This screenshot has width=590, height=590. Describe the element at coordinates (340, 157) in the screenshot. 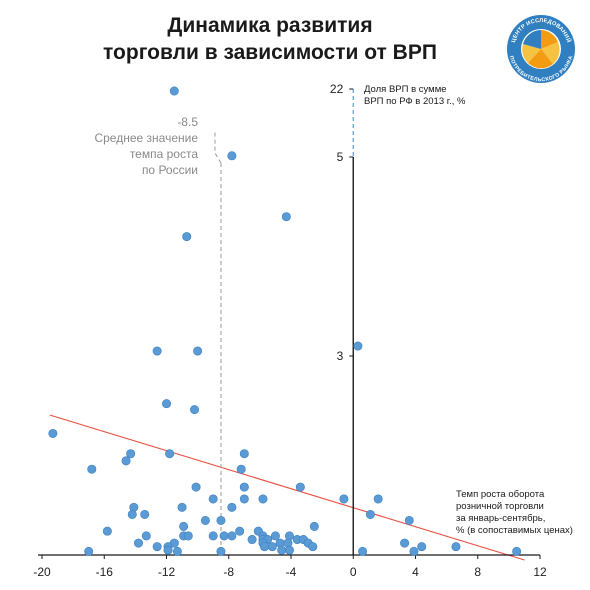

I see `y-tick-label: 5` at that location.